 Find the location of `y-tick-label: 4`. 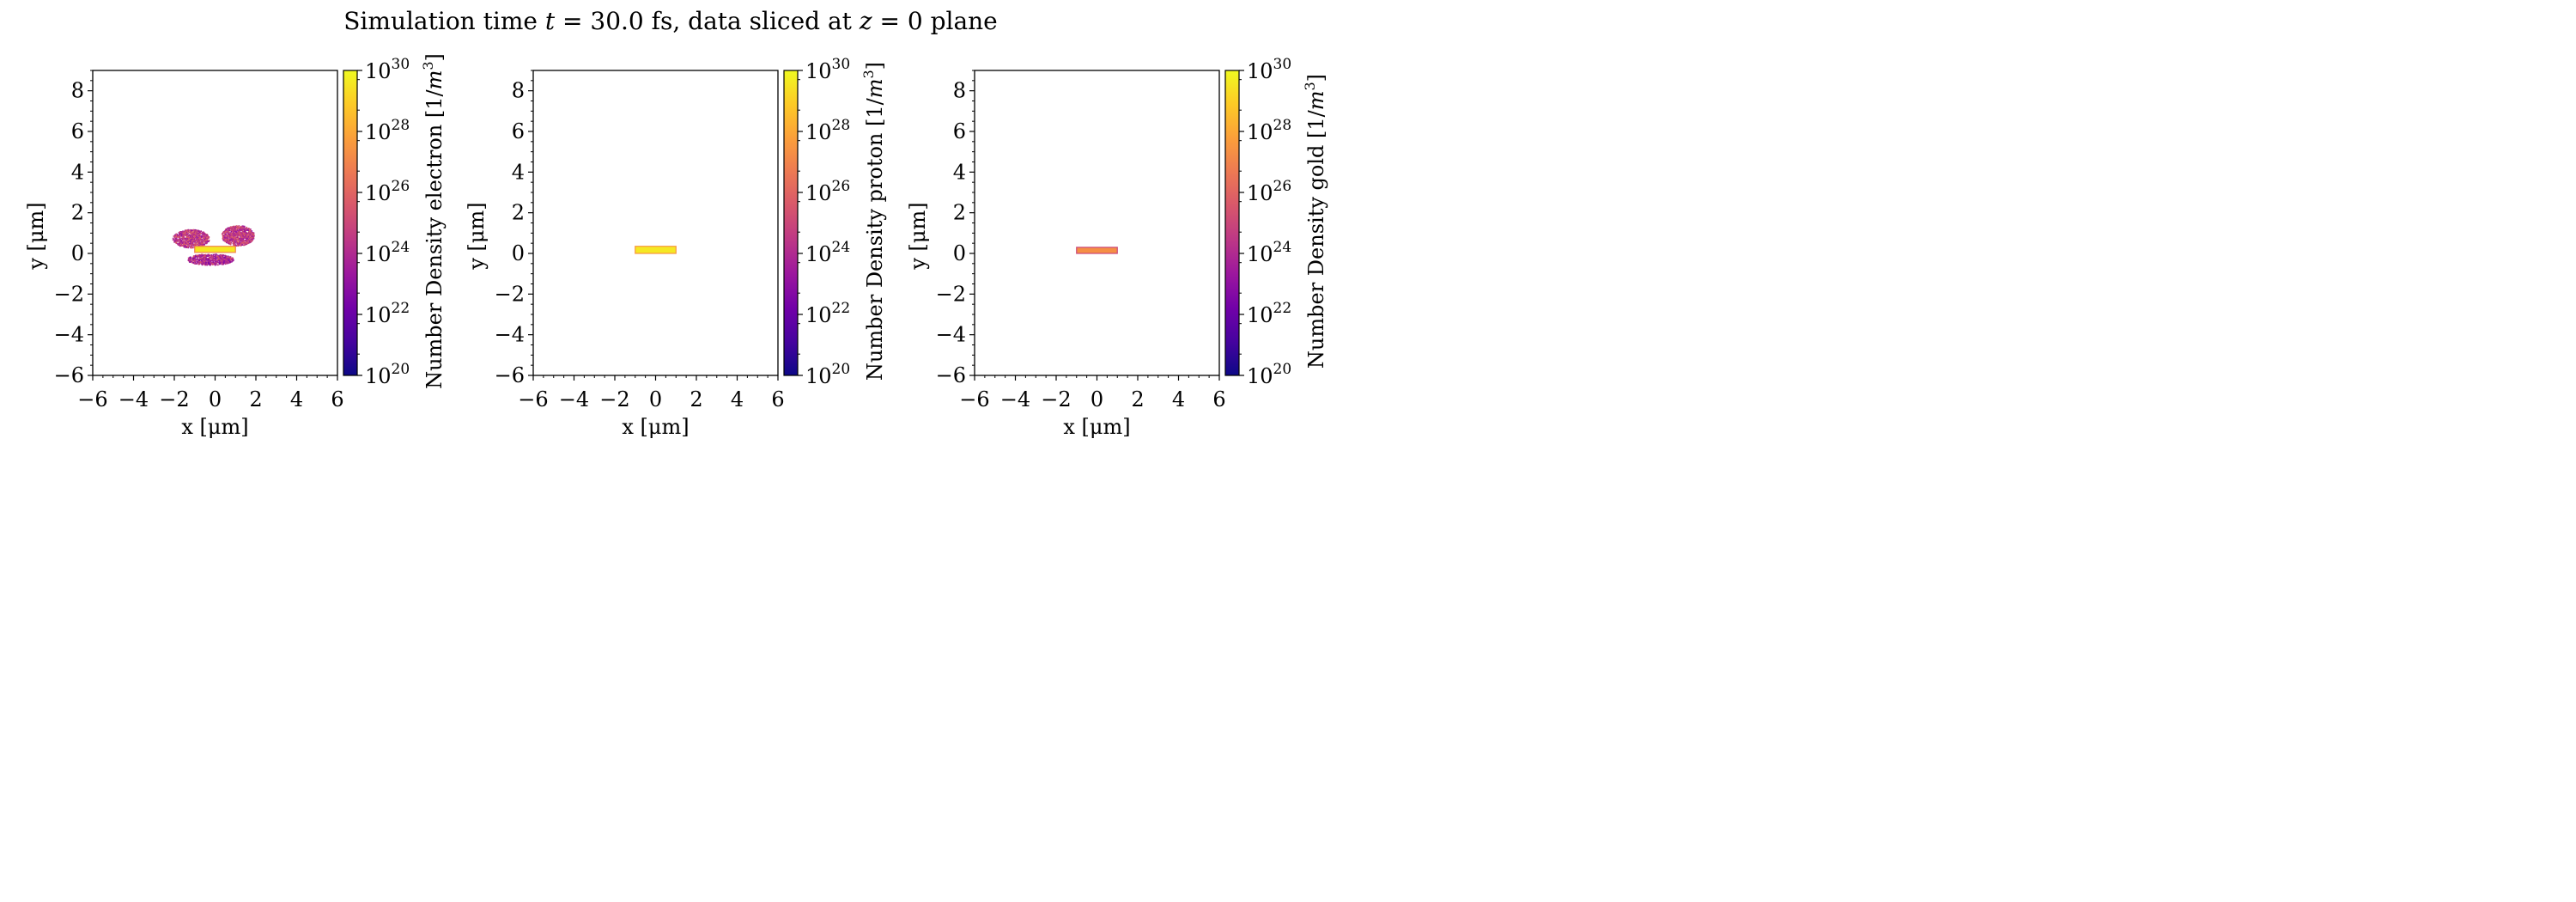

y-tick-label: 4 is located at coordinates (959, 172).